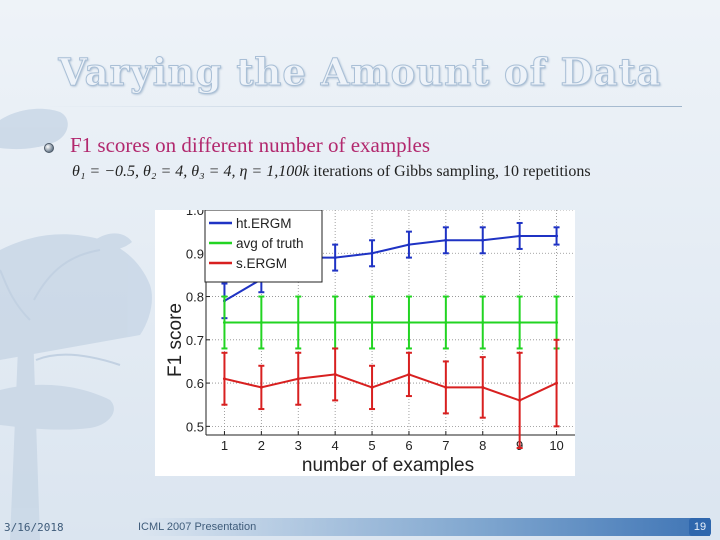 The width and height of the screenshot is (720, 540). I want to click on y-axis-label: F1 score, so click(175, 340).